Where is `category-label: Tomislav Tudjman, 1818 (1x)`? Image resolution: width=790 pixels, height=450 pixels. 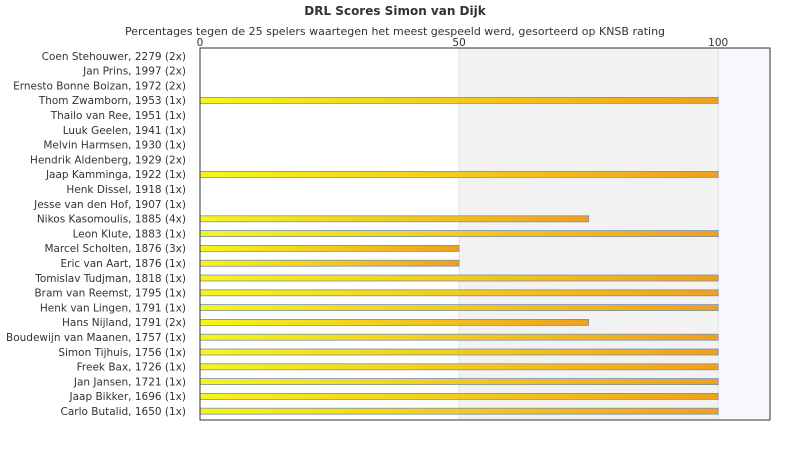
category-label: Tomislav Tudjman, 1818 (1x) is located at coordinates (110, 279).